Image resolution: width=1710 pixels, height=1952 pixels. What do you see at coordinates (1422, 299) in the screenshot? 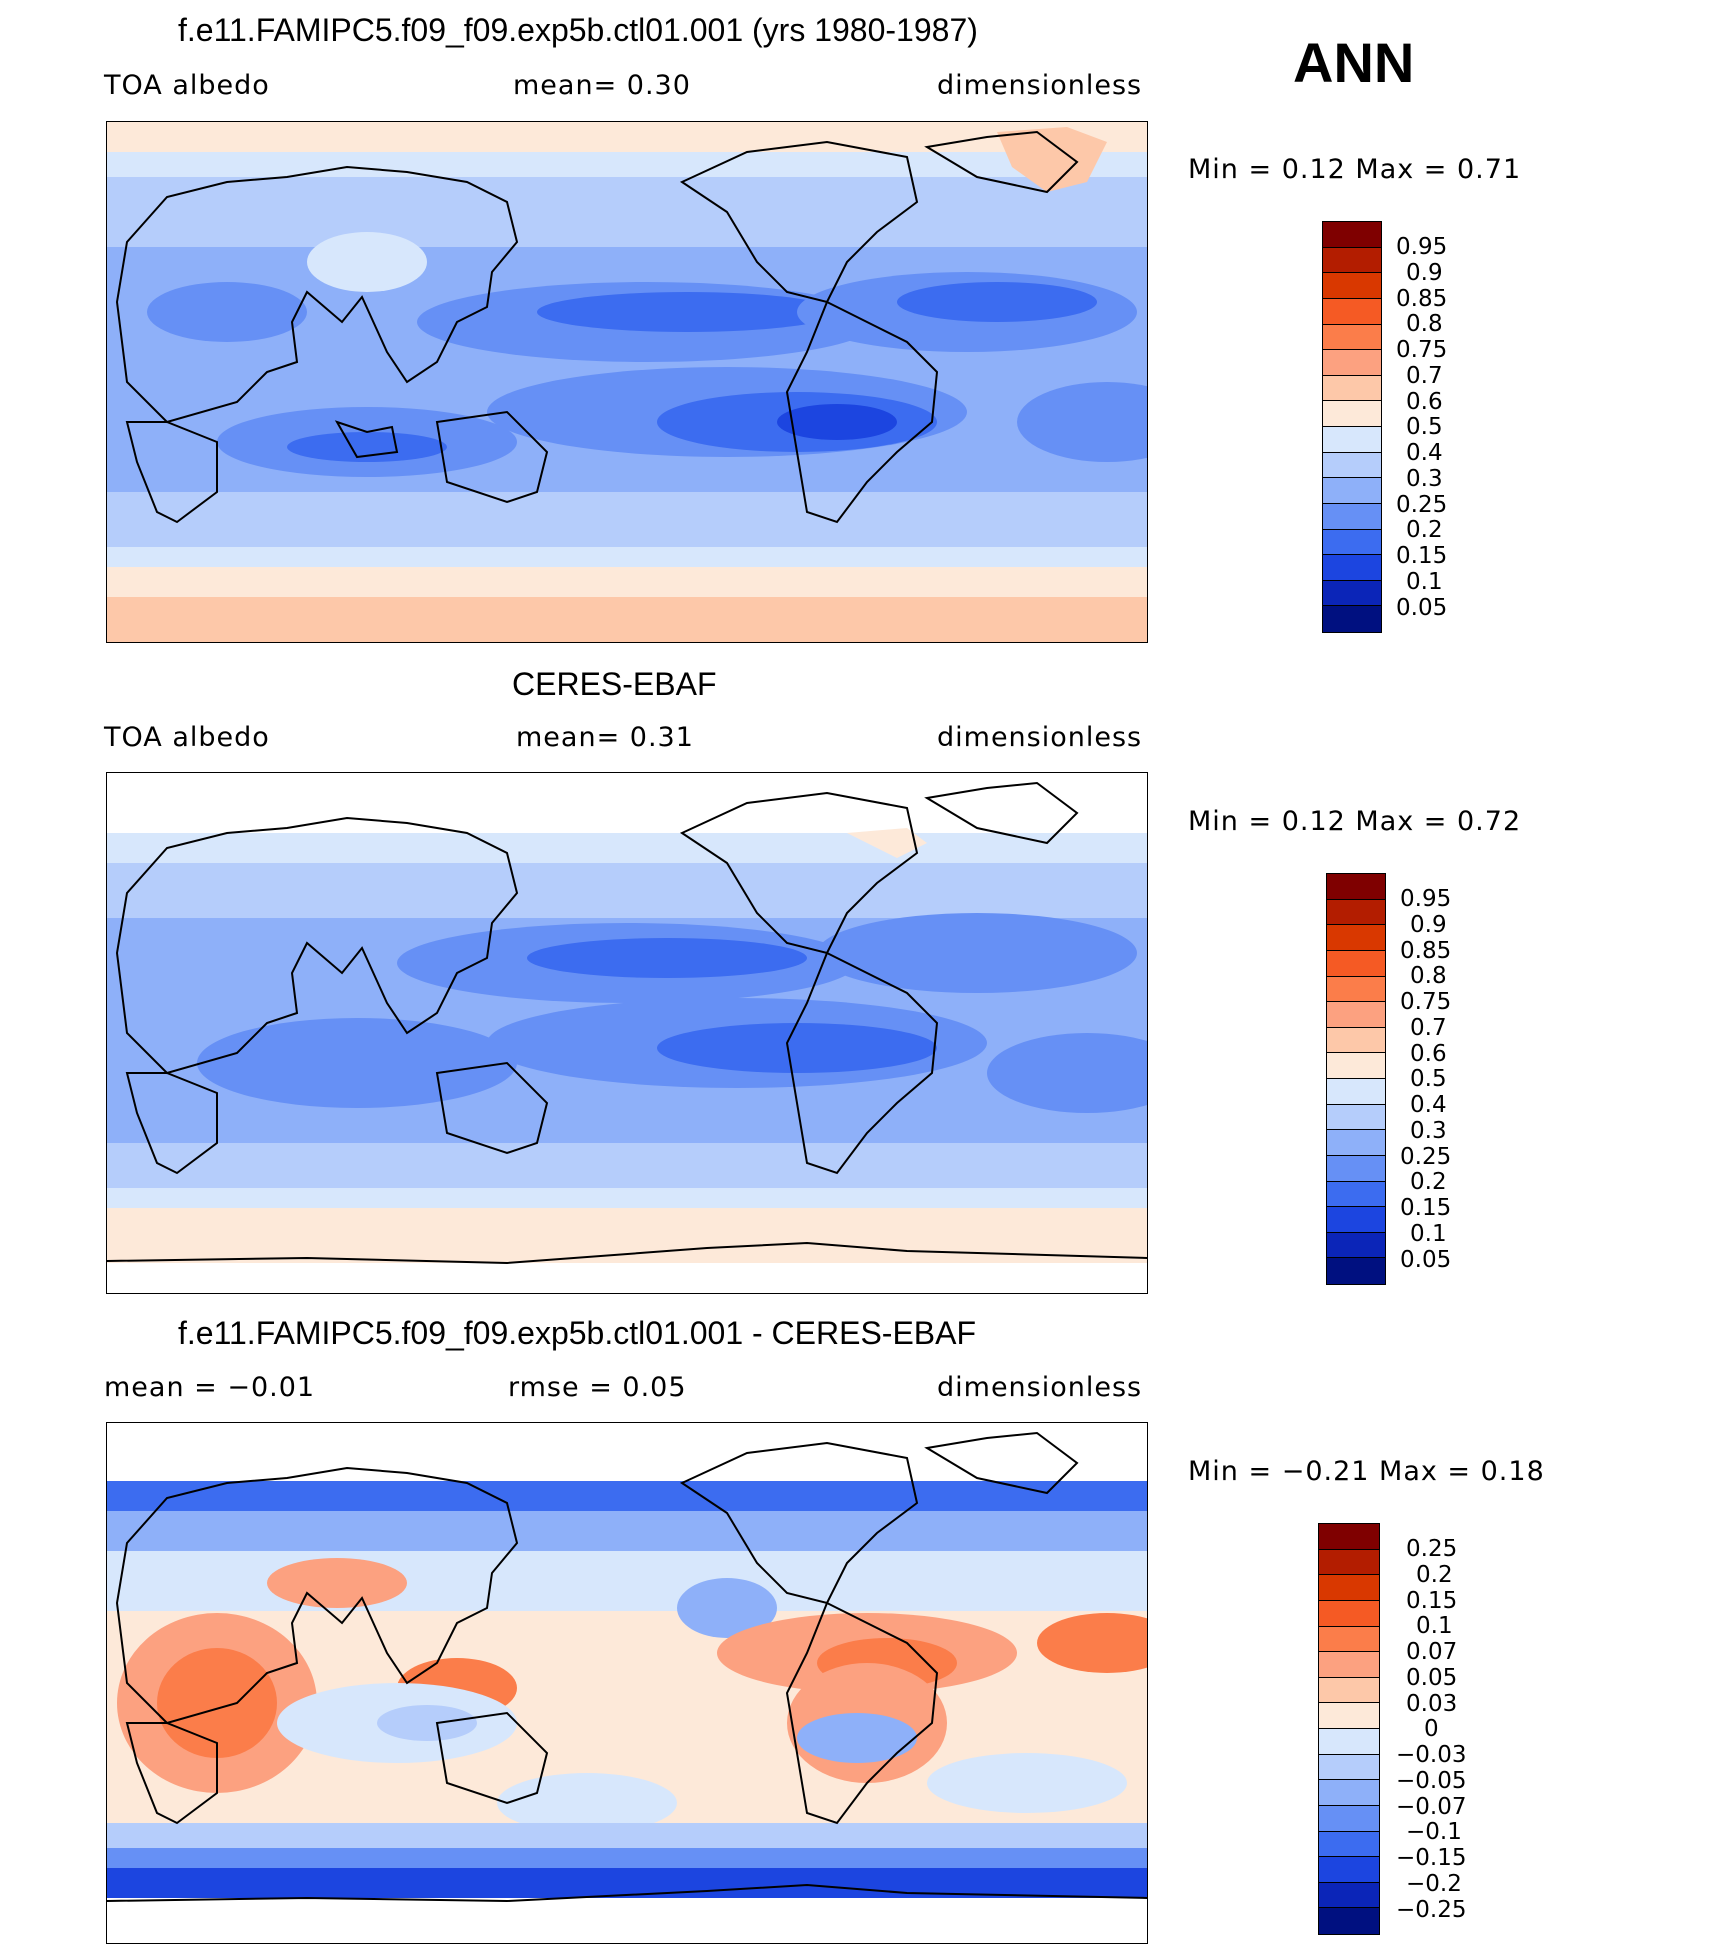
I see `panel1-colorbar-label: 0.85` at bounding box center [1422, 299].